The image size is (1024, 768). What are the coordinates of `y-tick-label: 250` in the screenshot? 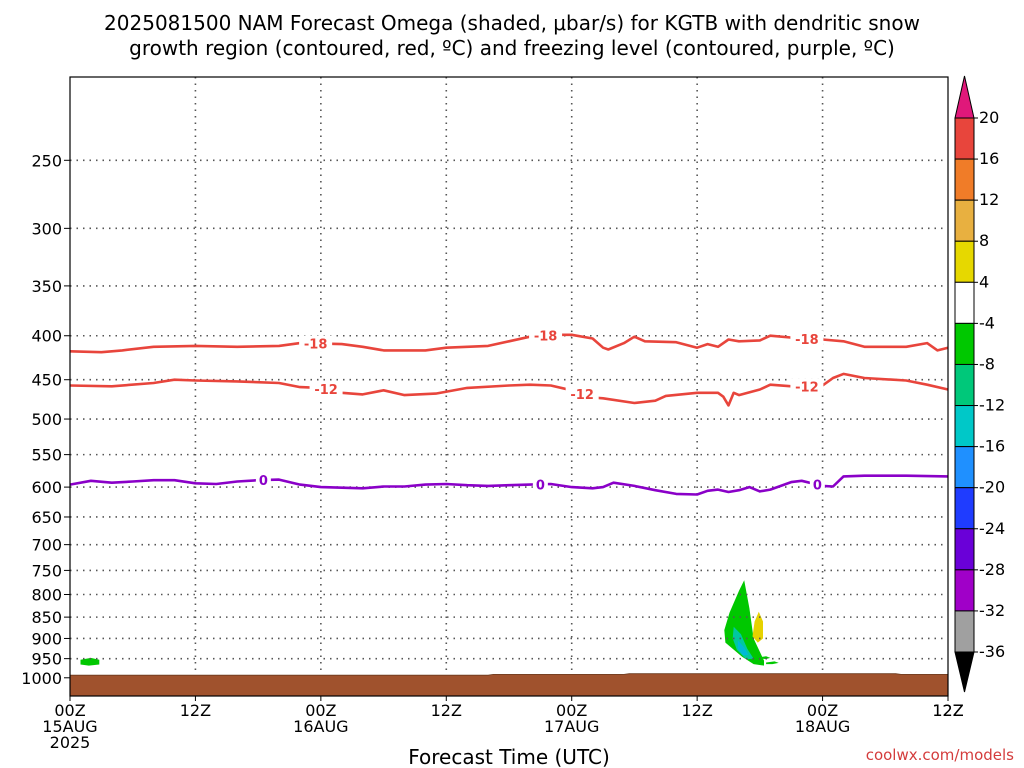 It's located at (46, 160).